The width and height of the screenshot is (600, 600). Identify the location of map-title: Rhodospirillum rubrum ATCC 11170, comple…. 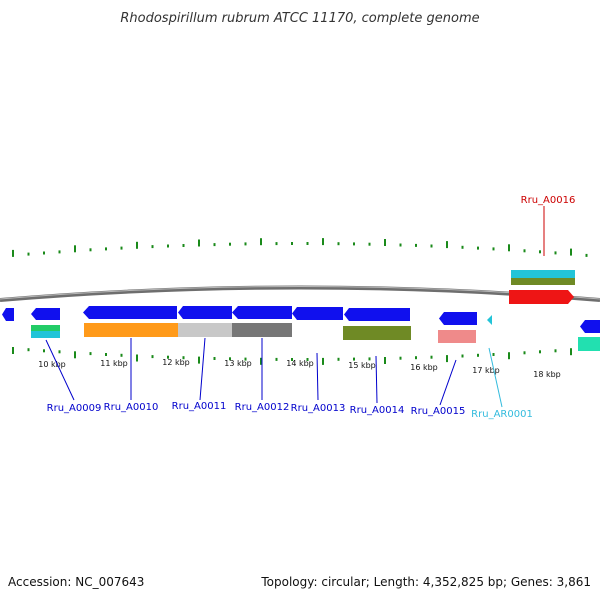
(299, 18).